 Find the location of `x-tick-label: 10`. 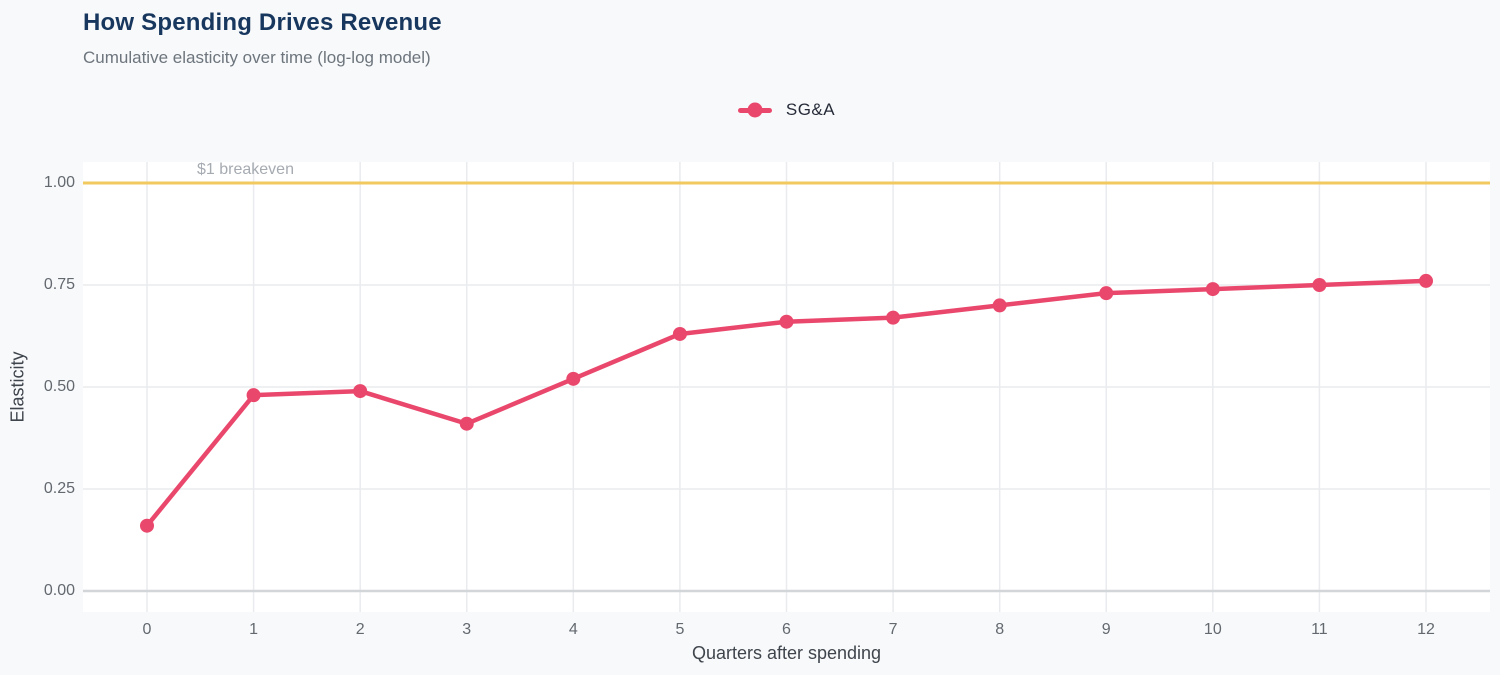

x-tick-label: 10 is located at coordinates (1212, 629).